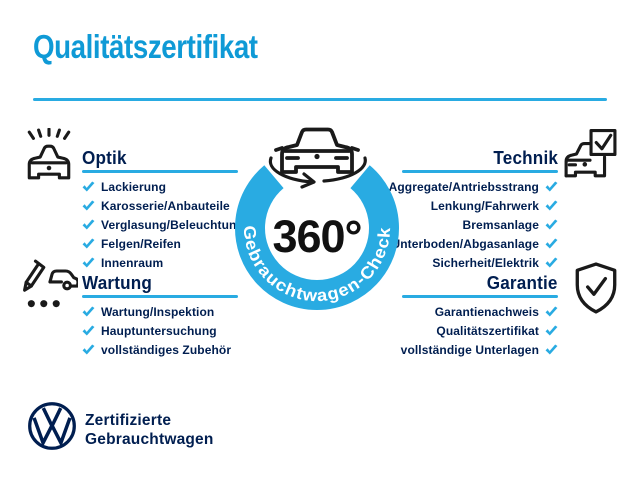 This screenshot has width=640, height=480. Describe the element at coordinates (49, 154) in the screenshot. I see `car-shine-icon` at that location.